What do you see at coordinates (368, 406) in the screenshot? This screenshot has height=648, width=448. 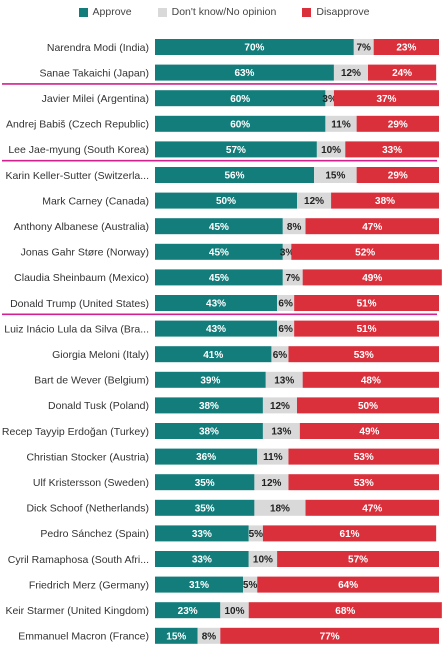 I see `data-label-disapprove: 50%` at bounding box center [368, 406].